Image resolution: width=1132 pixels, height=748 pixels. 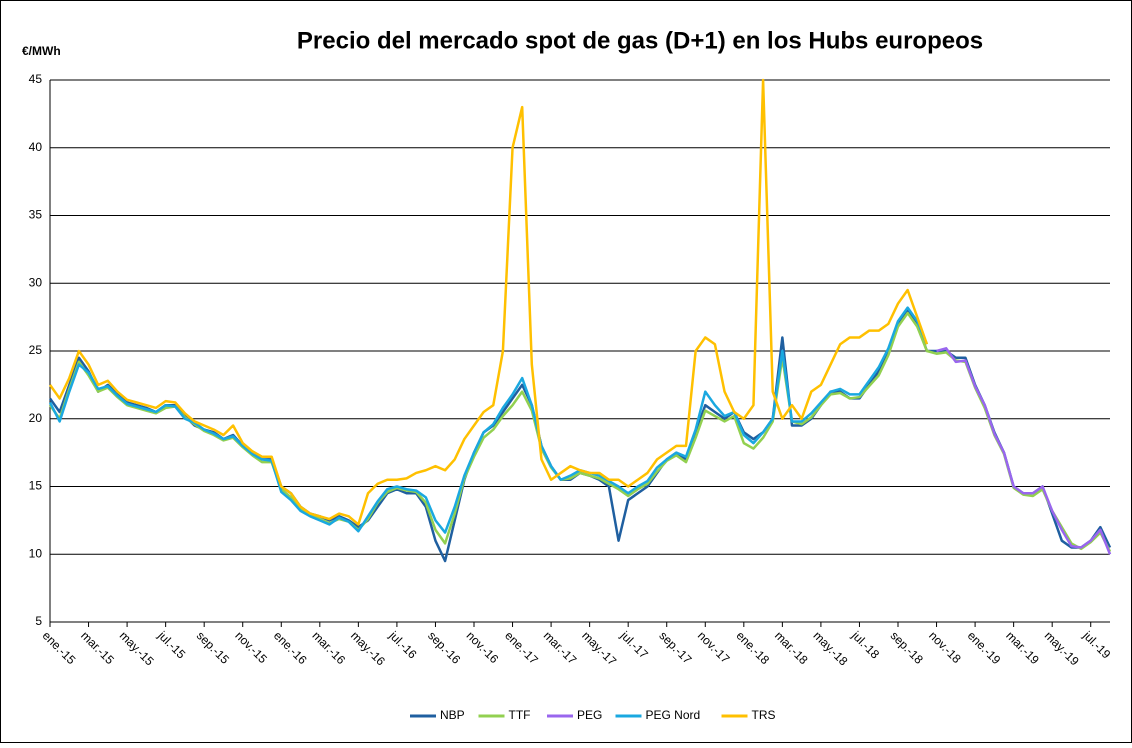 I want to click on y-tick-label: 10, so click(x=36, y=553).